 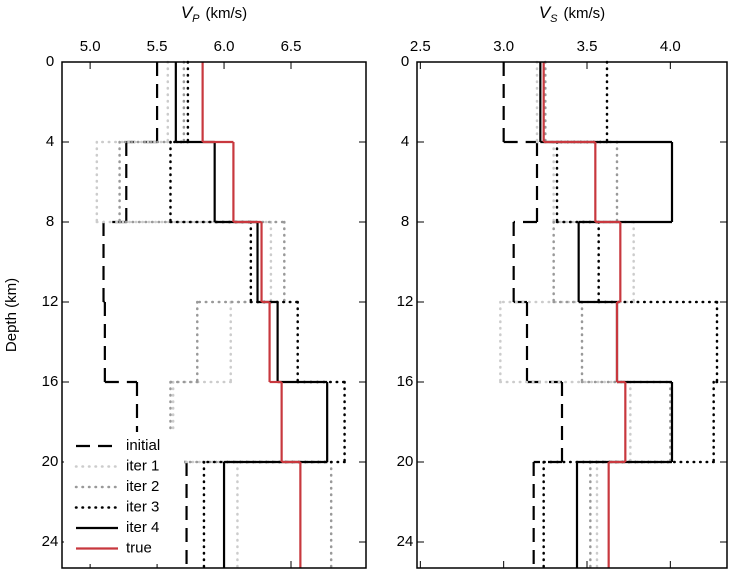 What do you see at coordinates (587, 46) in the screenshot?
I see `x-tick-label: 3.5` at bounding box center [587, 46].